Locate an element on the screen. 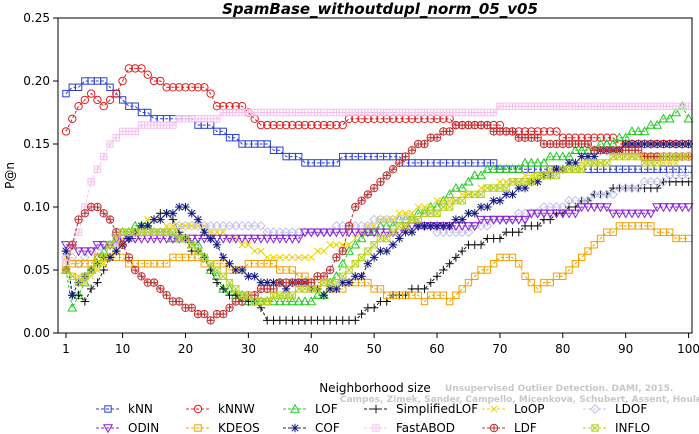 The height and width of the screenshot is (434, 699). series-line-odin is located at coordinates (377, 229).